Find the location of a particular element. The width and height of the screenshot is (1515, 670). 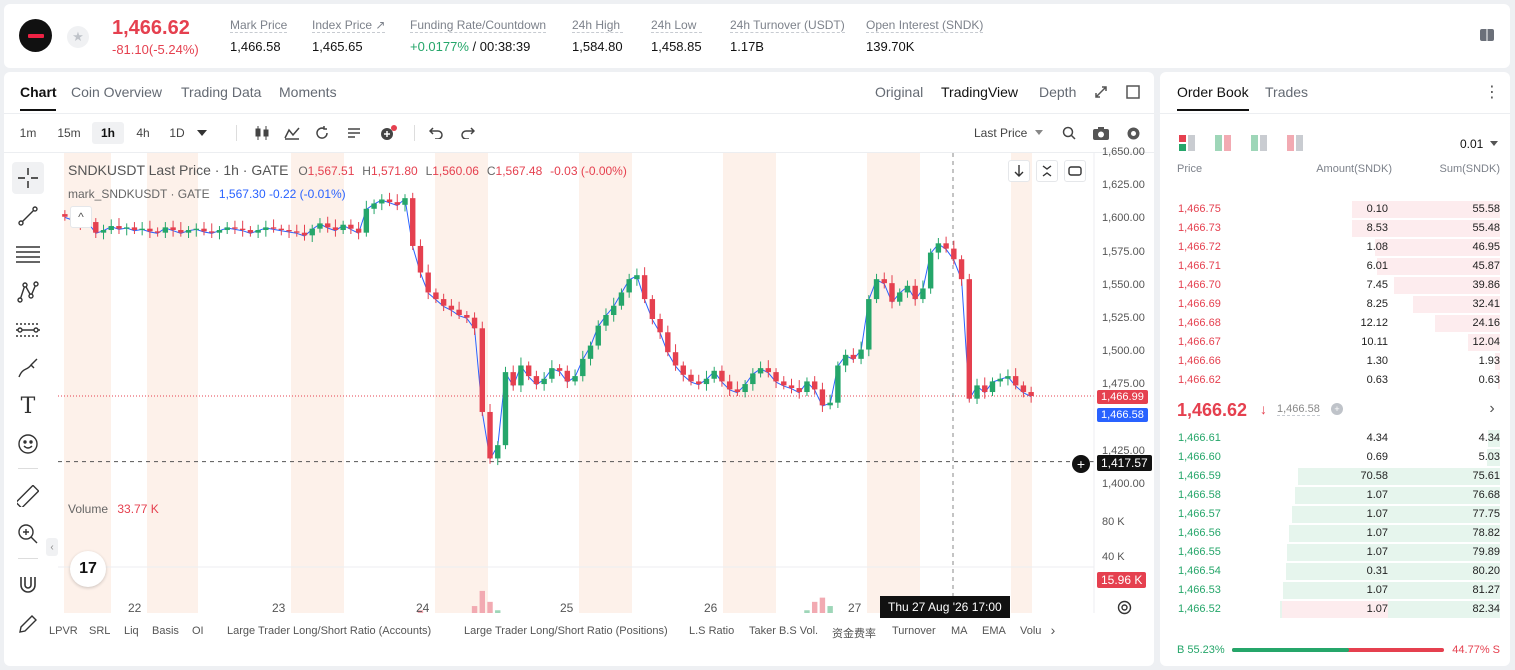

bid-row: 1,466.53 1.07 81.27 is located at coordinates (1335, 590).